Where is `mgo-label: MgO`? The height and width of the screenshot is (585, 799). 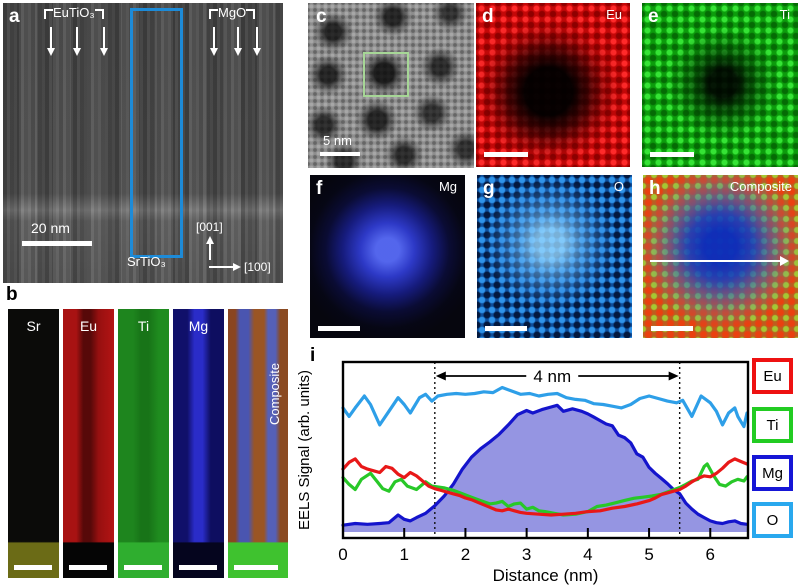 mgo-label: MgO is located at coordinates (232, 12).